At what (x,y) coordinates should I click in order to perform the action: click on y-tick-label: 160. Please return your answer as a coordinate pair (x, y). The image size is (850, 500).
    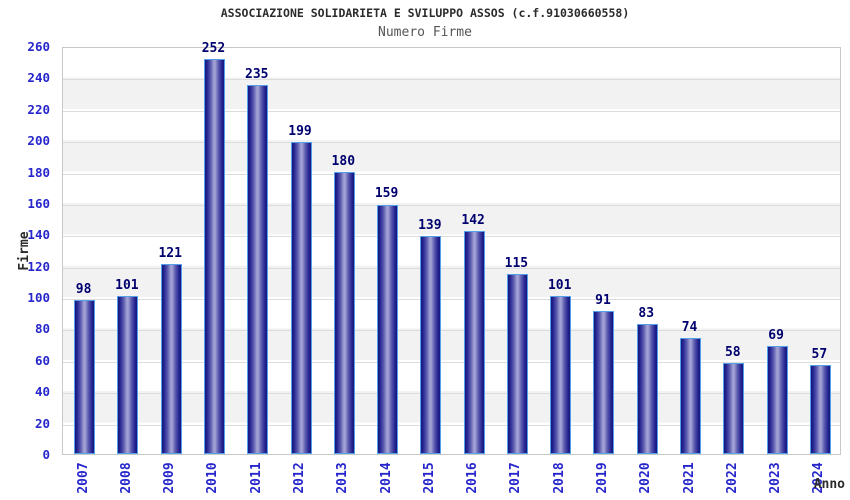
    Looking at the image, I should click on (38, 203).